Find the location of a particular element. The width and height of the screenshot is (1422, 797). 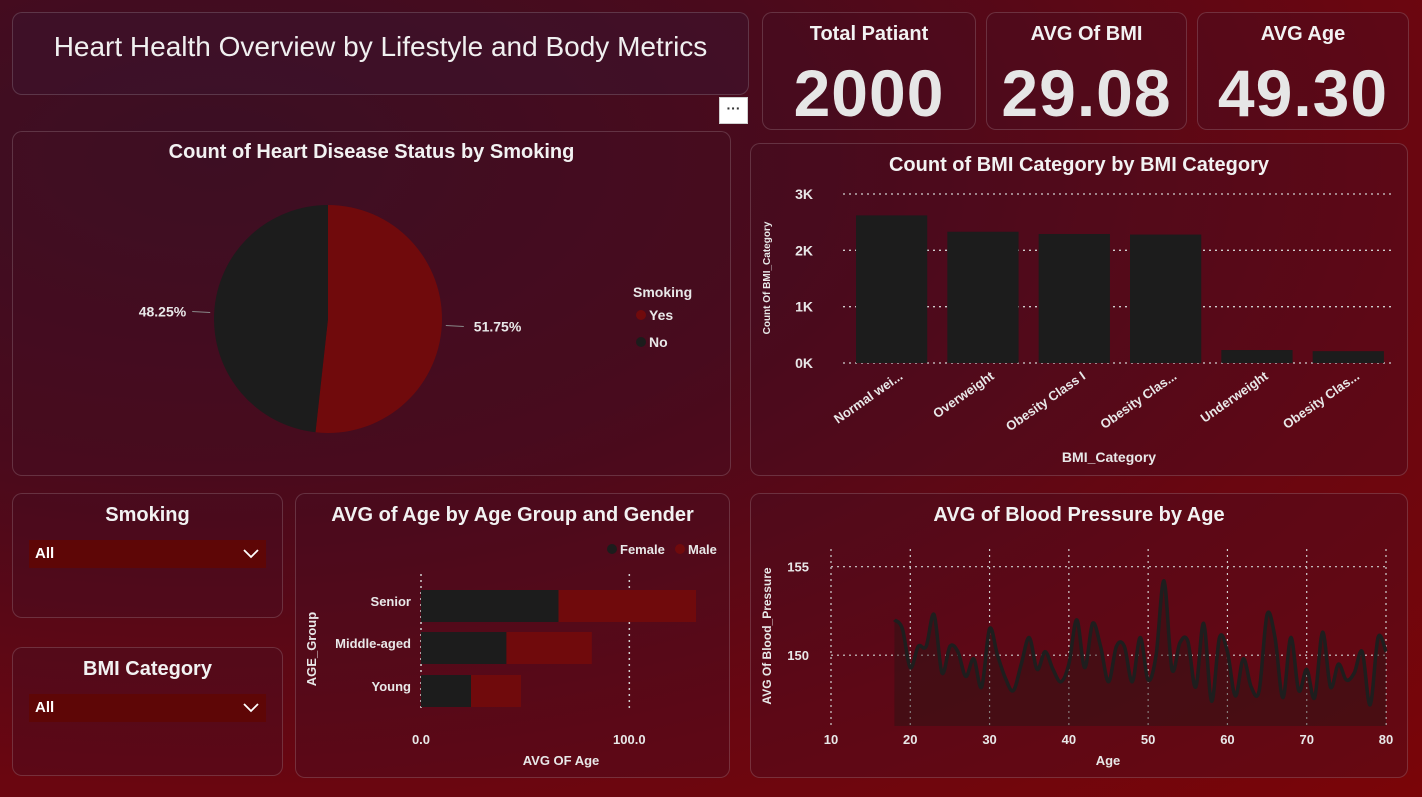

x-tick-label: 100.0 is located at coordinates (629, 739).